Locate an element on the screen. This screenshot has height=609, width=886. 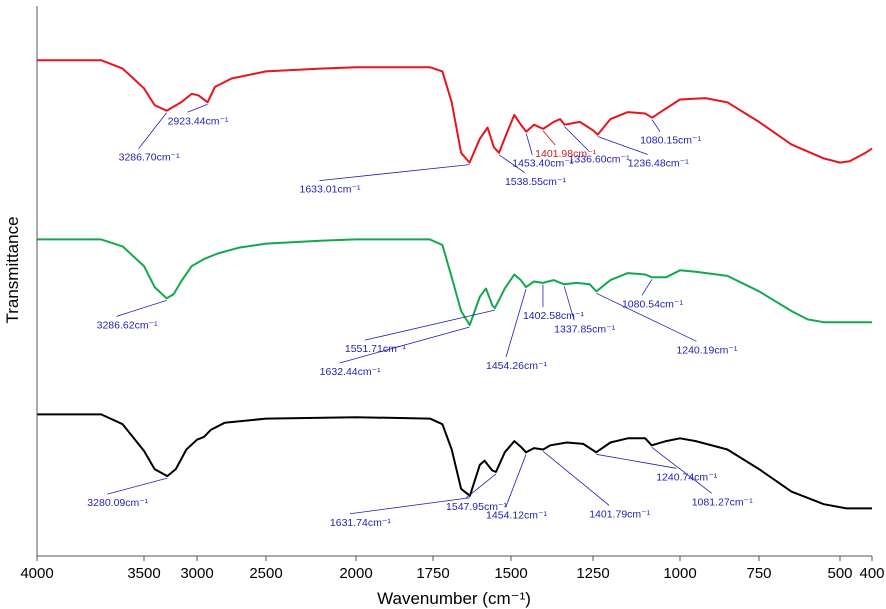
x-tick-label: 750 is located at coordinates (758, 573).